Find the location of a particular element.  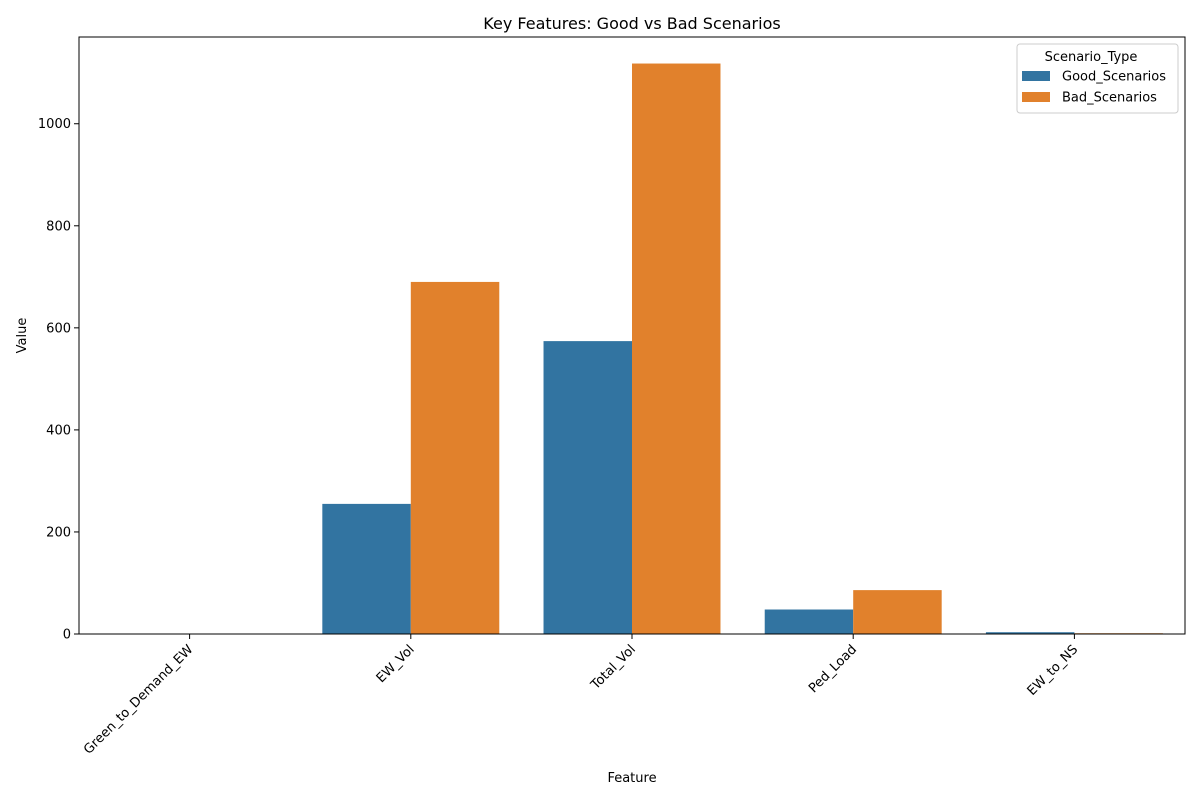

x-tick-label: EW_Vol is located at coordinates (396, 664).